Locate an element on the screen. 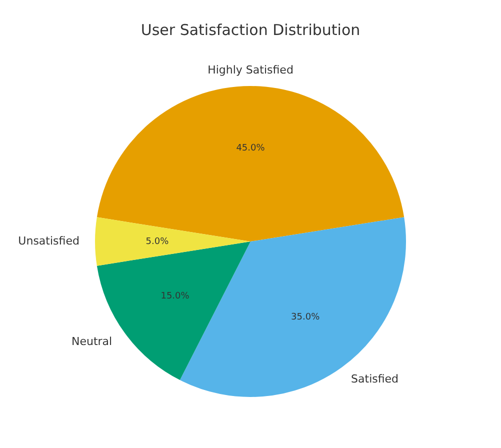 Image resolution: width=501 pixels, height=448 pixels. chart-title: User Satisfaction Distribution is located at coordinates (250, 29).